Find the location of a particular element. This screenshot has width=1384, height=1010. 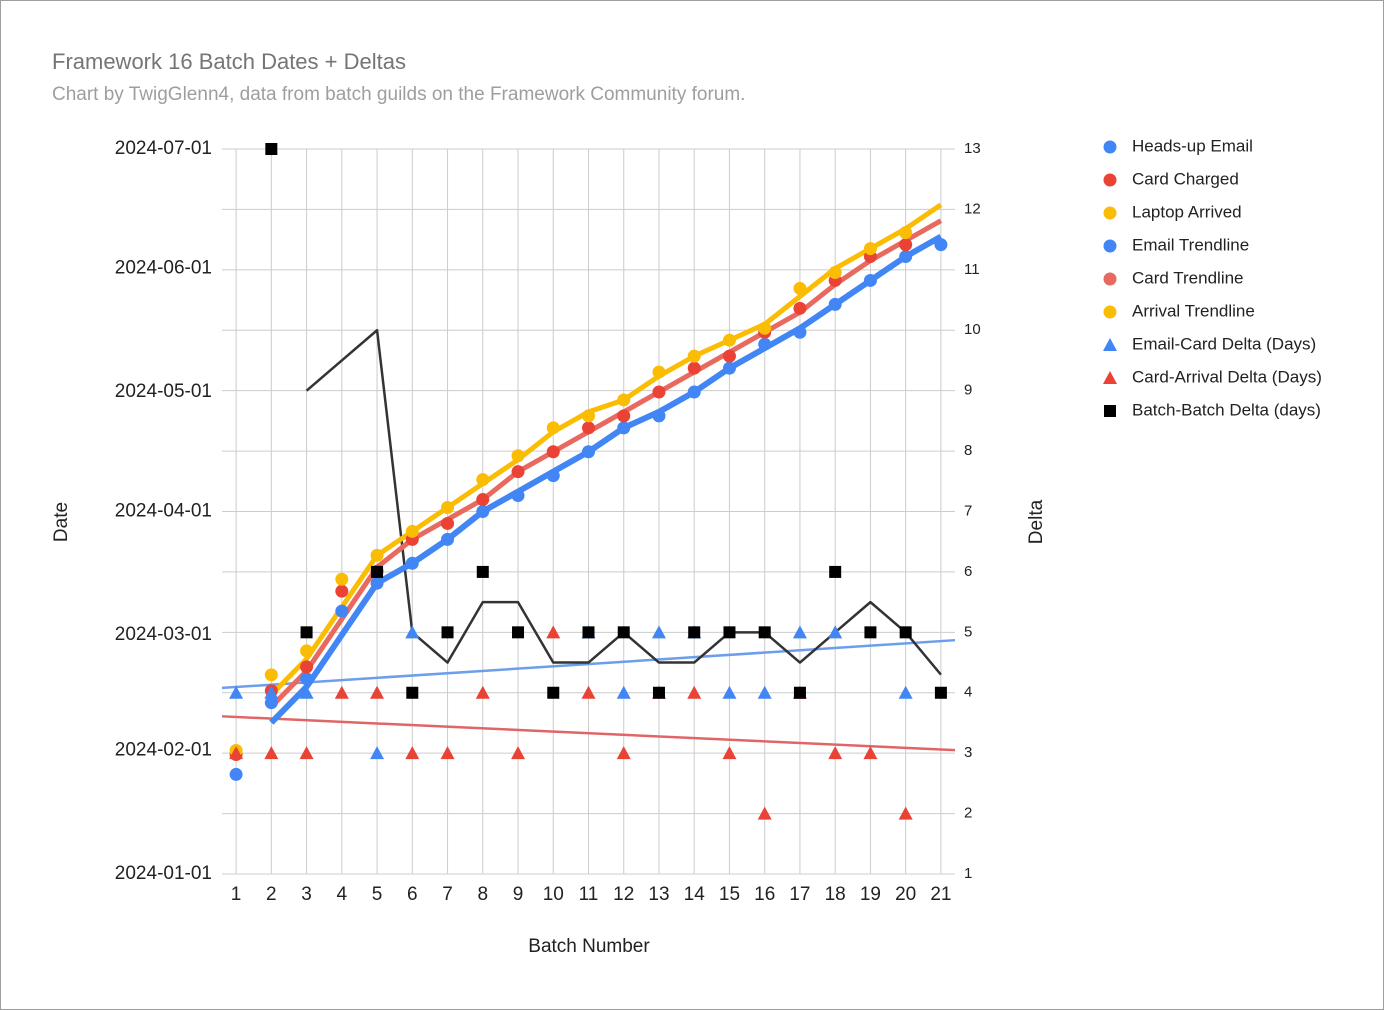

x-tick-label: 13 is located at coordinates (658, 894).